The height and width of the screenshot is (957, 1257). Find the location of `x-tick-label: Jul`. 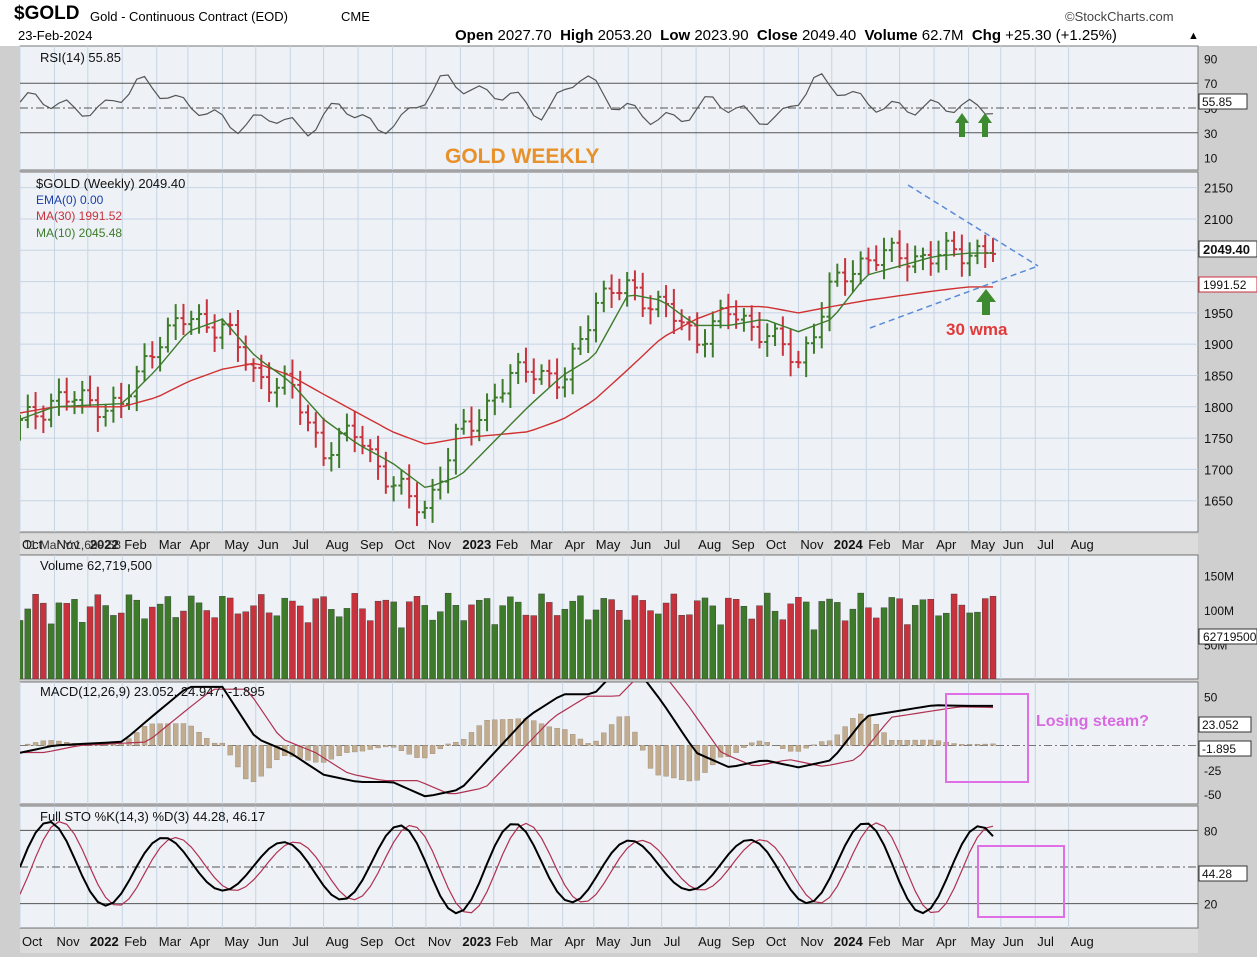

x-tick-label: Jul is located at coordinates (300, 544).